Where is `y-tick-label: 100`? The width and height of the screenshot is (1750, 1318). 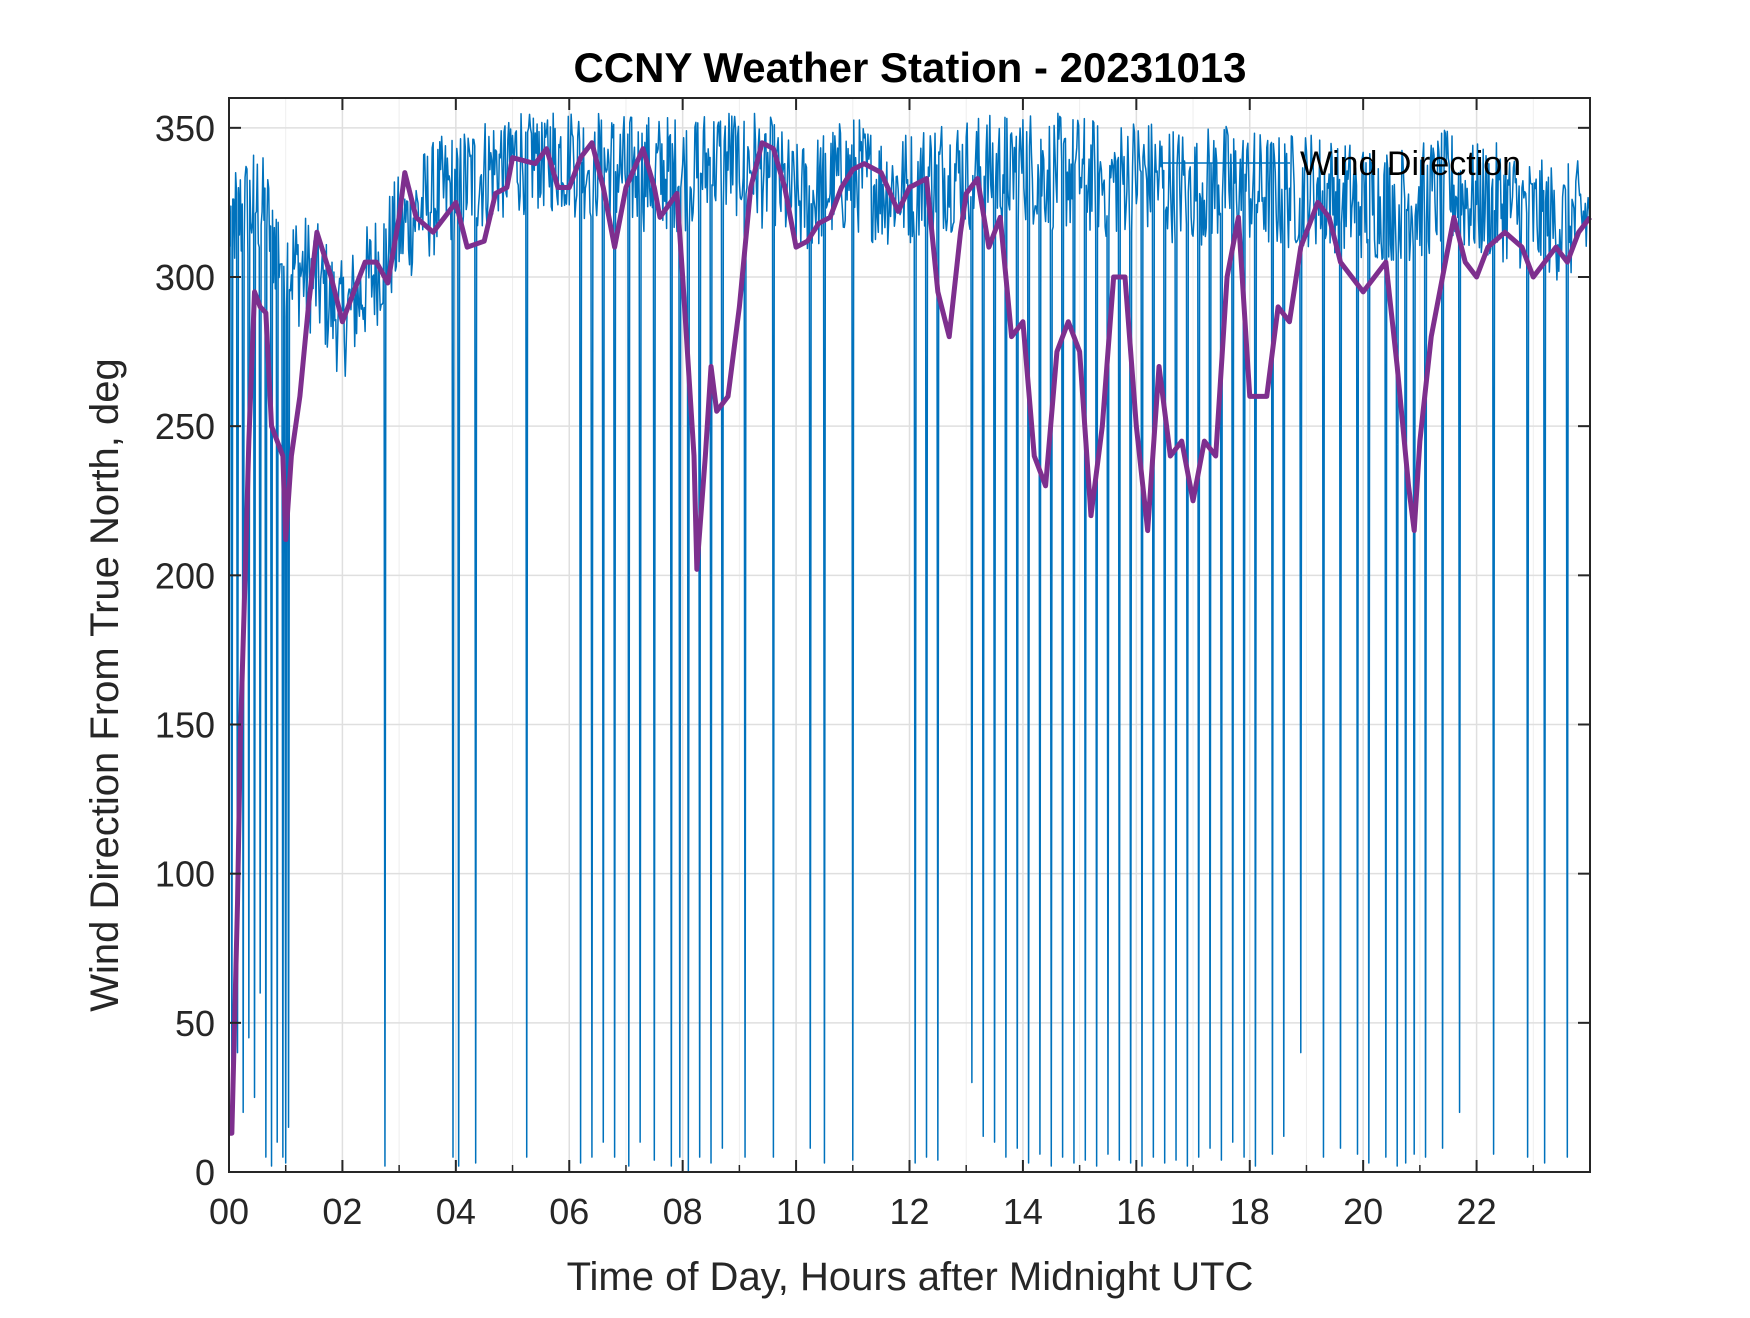
y-tick-label: 100 is located at coordinates (185, 874).